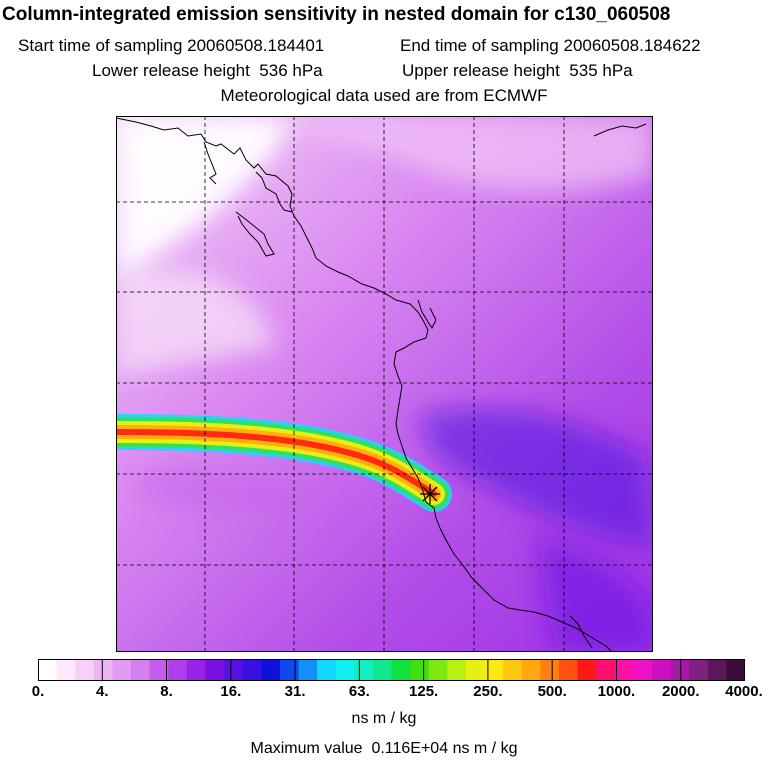  I want to click on colorbar-tick-label: 0., so click(38, 691).